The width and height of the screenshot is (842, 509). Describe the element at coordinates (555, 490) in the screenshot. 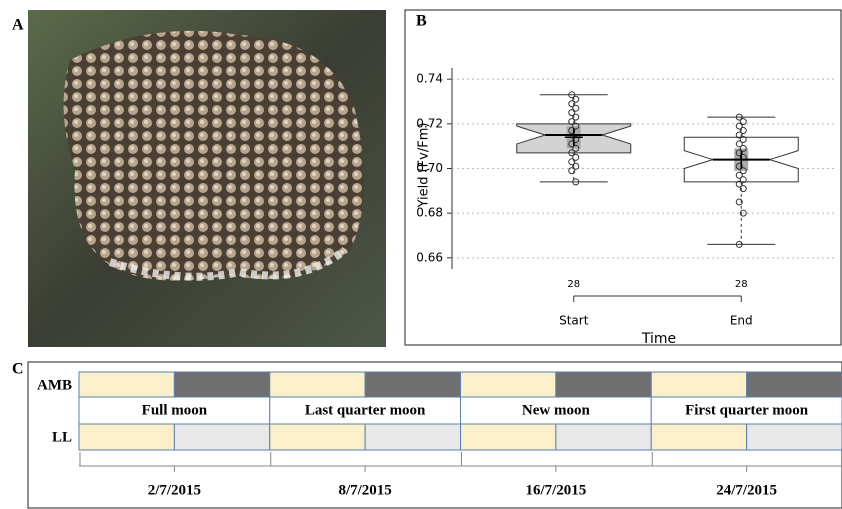

I see `date-label: 16/7/2015` at that location.